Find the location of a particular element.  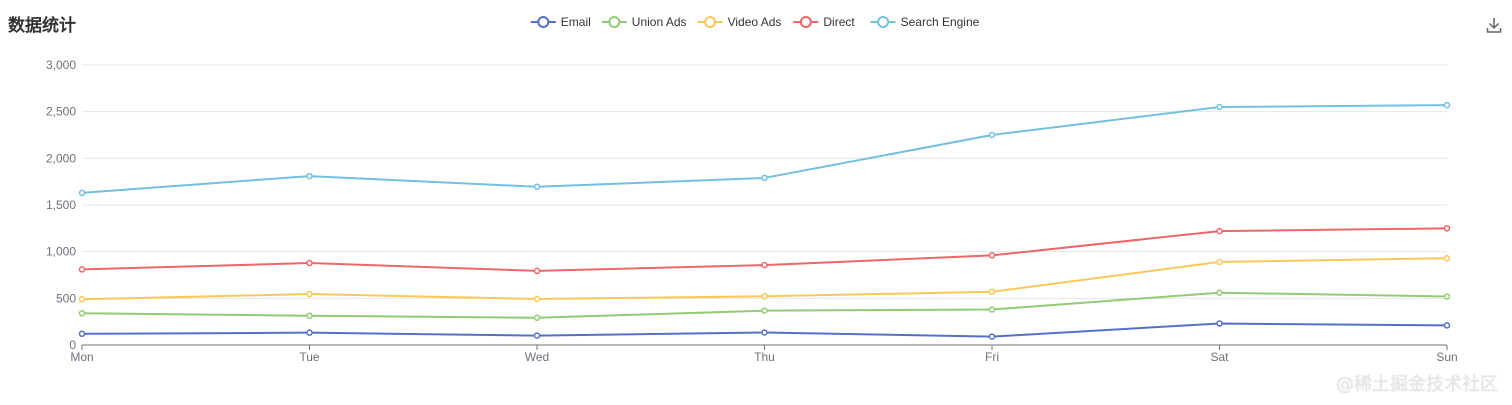

series-union-ads is located at coordinates (764, 305).